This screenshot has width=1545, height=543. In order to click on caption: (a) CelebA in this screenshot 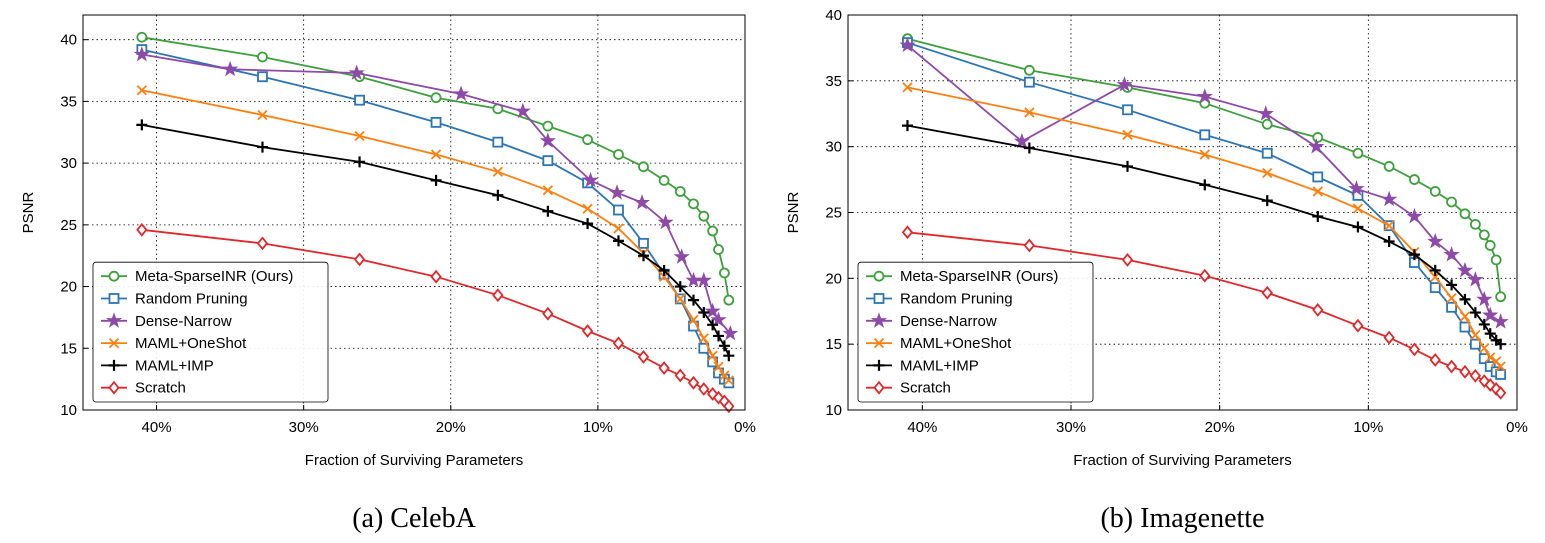, I will do `click(414, 518)`.